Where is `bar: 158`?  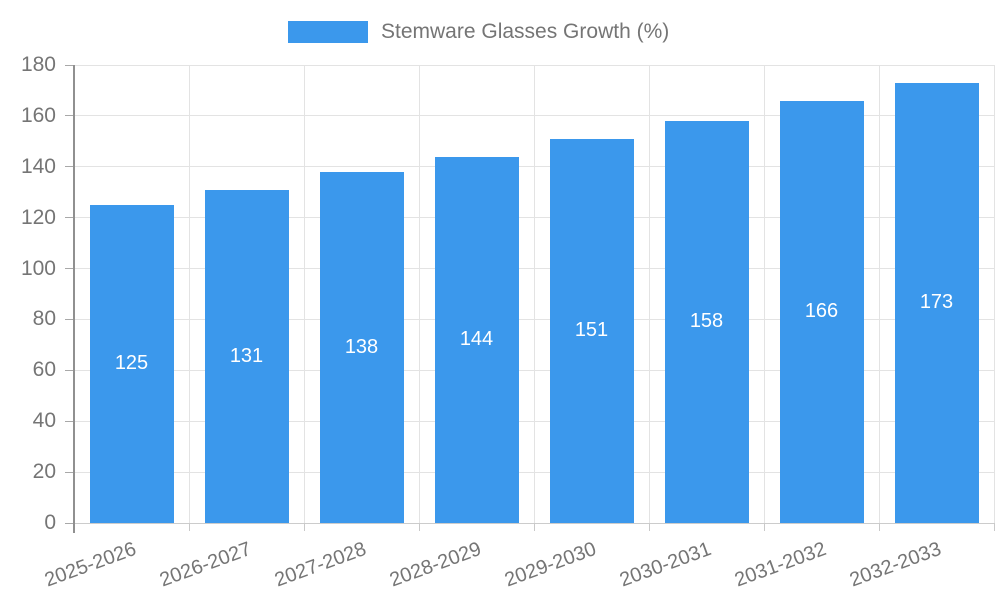
bar: 158 is located at coordinates (706, 321).